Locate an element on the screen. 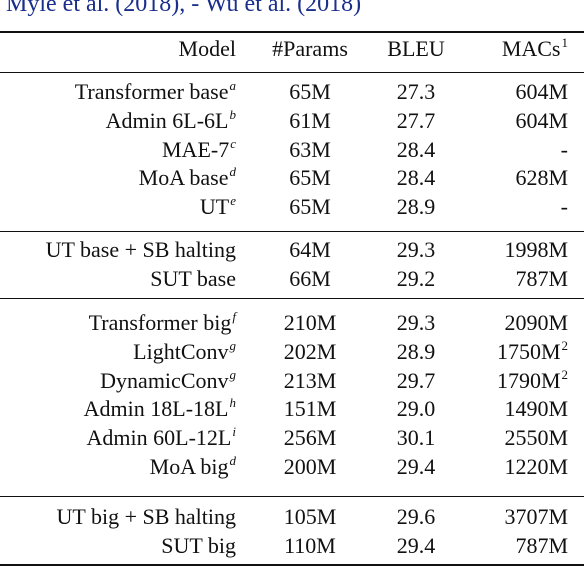  cell-bleu: 29.2 is located at coordinates (416, 278).